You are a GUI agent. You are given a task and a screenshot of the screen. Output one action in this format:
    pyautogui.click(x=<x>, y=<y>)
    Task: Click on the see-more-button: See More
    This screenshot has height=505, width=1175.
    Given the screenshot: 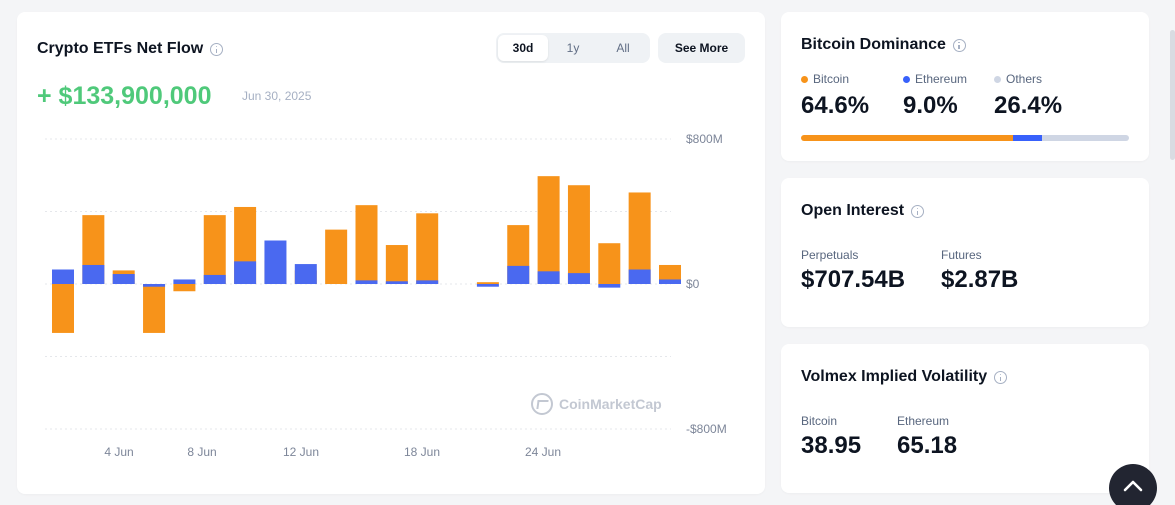 What is the action you would take?
    pyautogui.click(x=701, y=48)
    